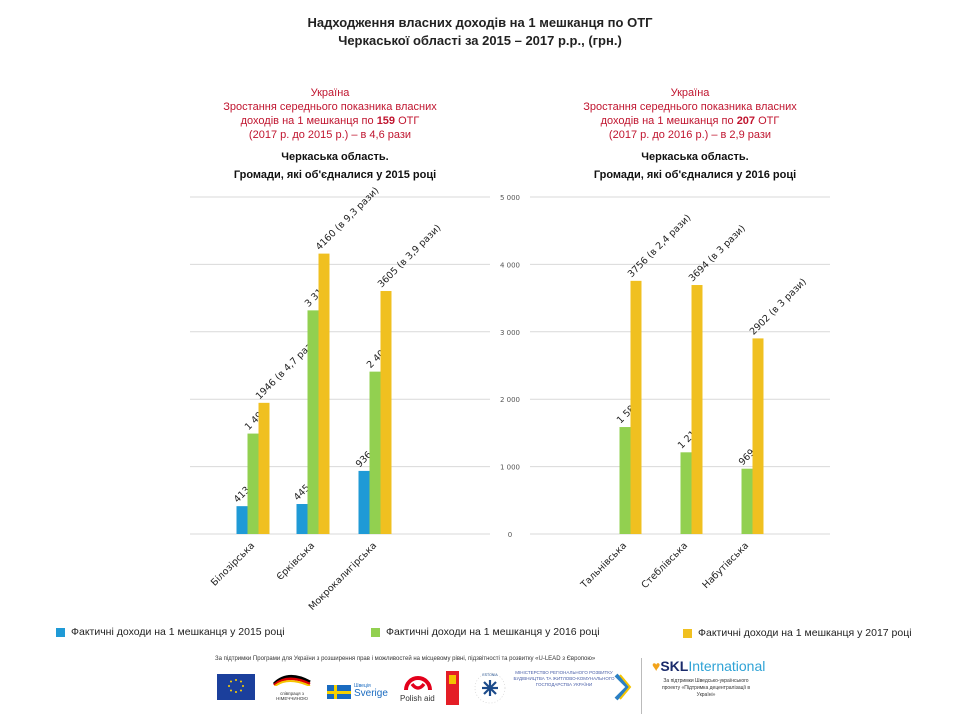 Image resolution: width=960 pixels, height=720 pixels. I want to click on estonia-star-icon: ESTONIA, so click(490, 688).